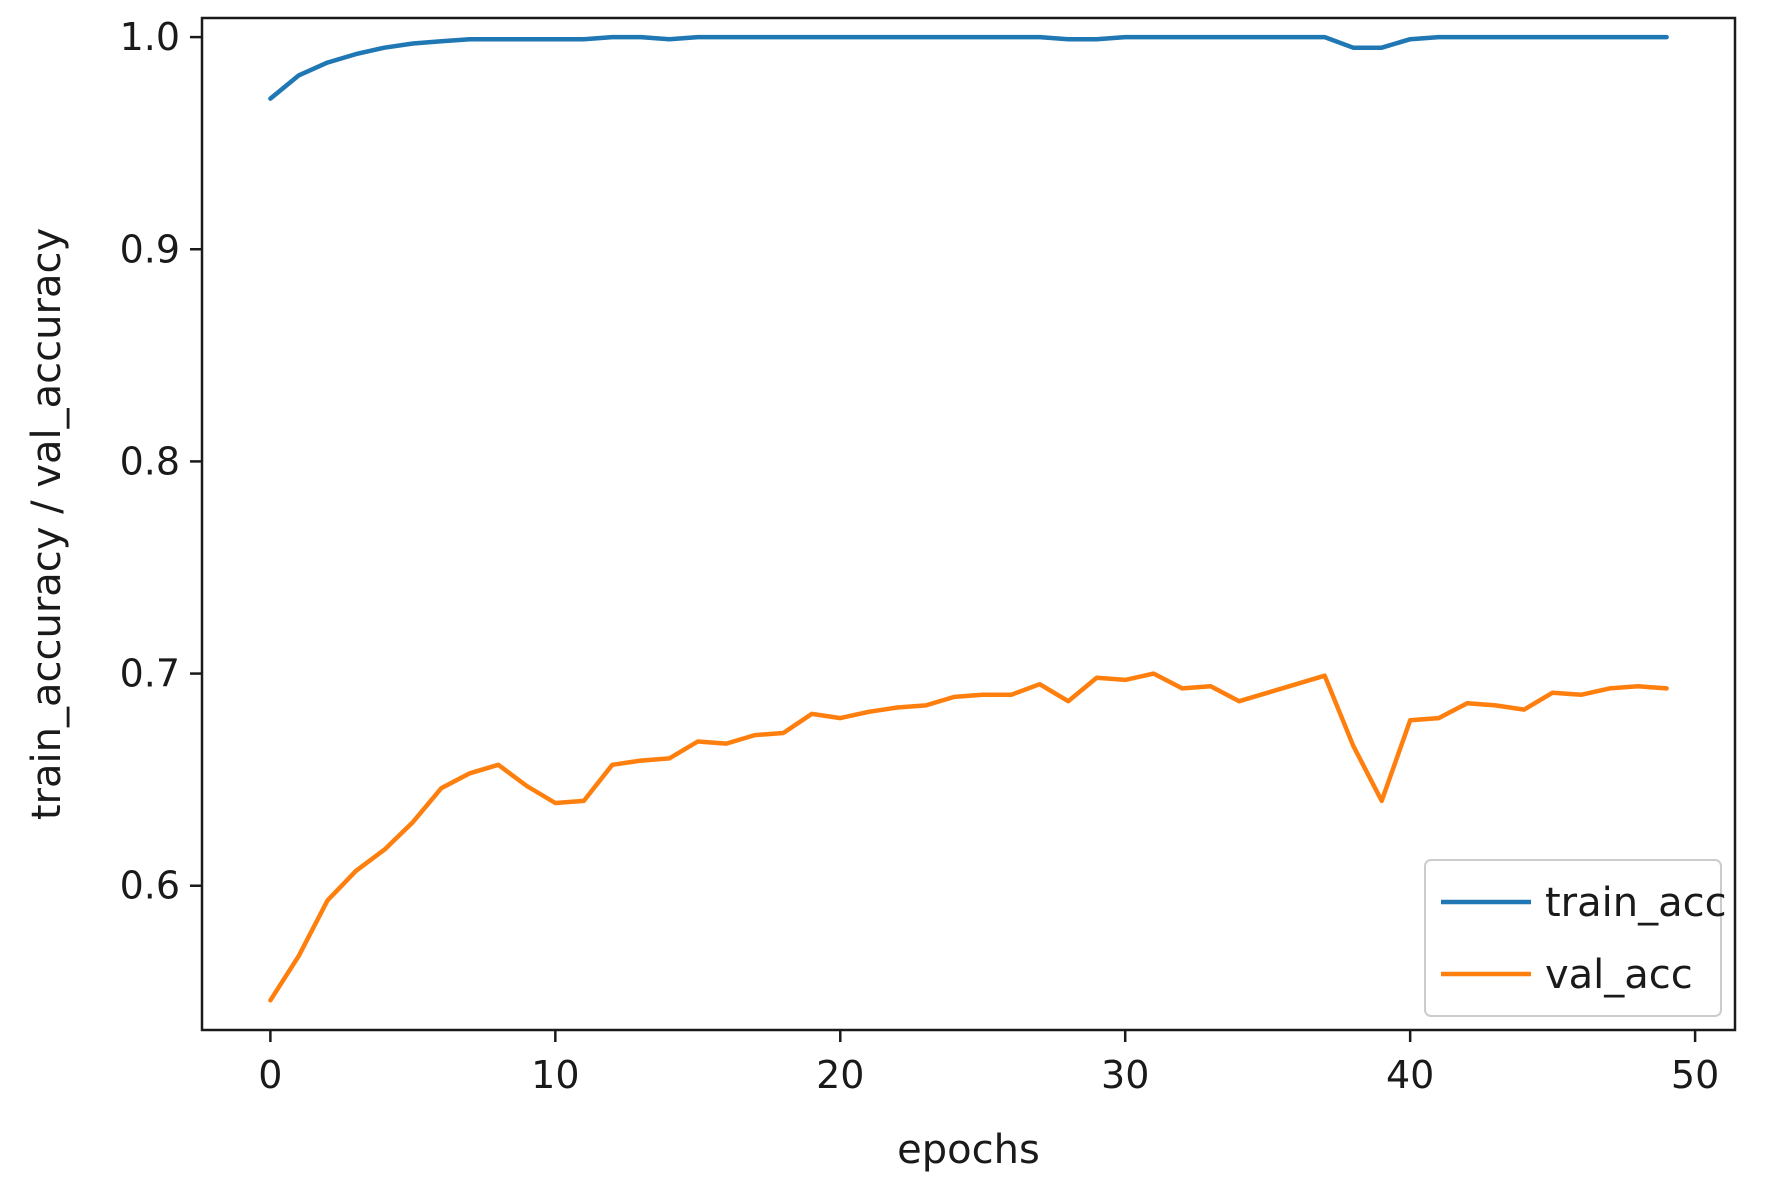 This screenshot has height=1186, width=1772. I want to click on y-tick-label: 0.7, so click(150, 674).